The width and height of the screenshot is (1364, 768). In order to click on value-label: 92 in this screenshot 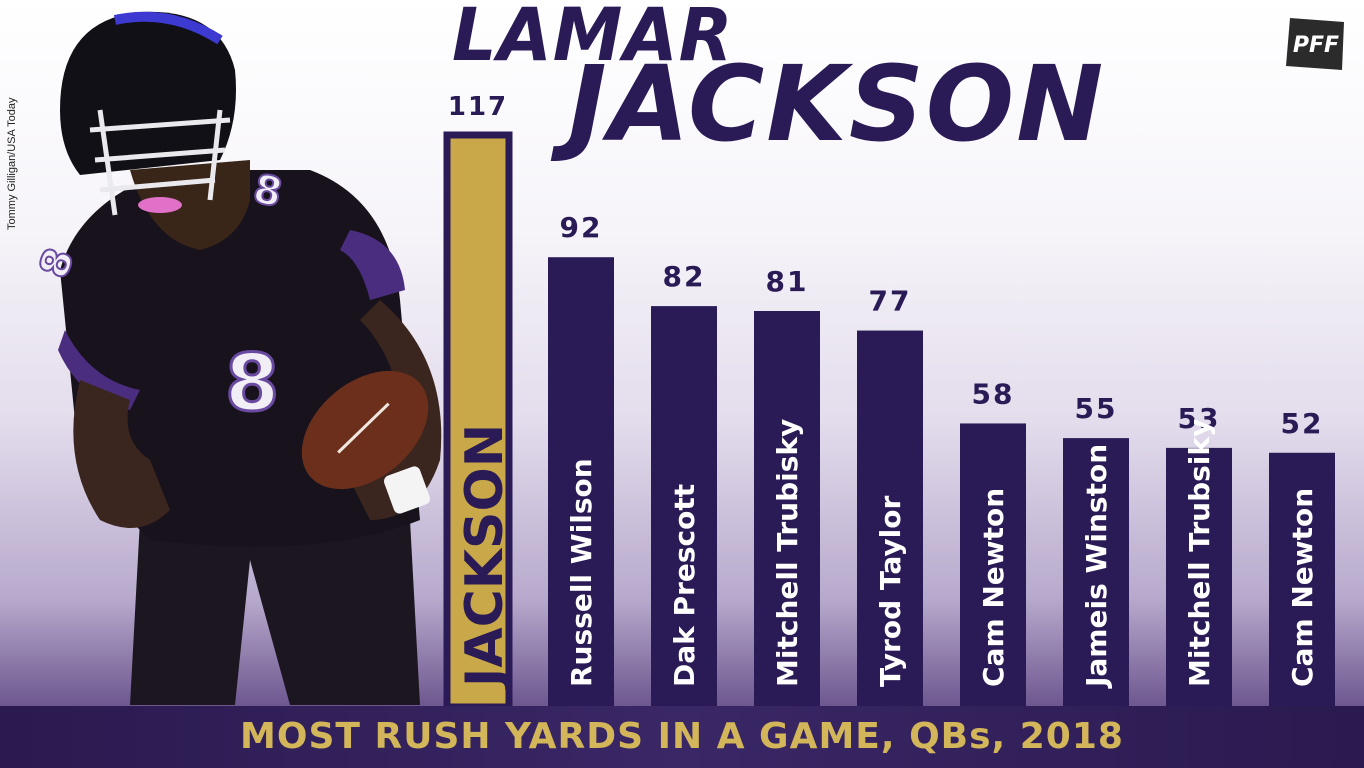, I will do `click(581, 227)`.